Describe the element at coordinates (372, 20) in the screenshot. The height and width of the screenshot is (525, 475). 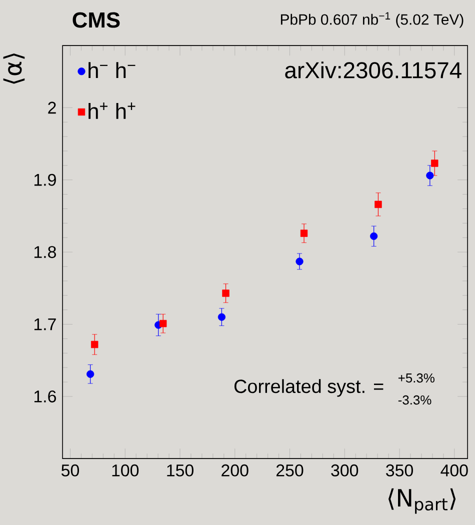
I see `chart-subtitle: PbPb 0.607 nb$^{−1}$ (5.02 TeV)` at that location.